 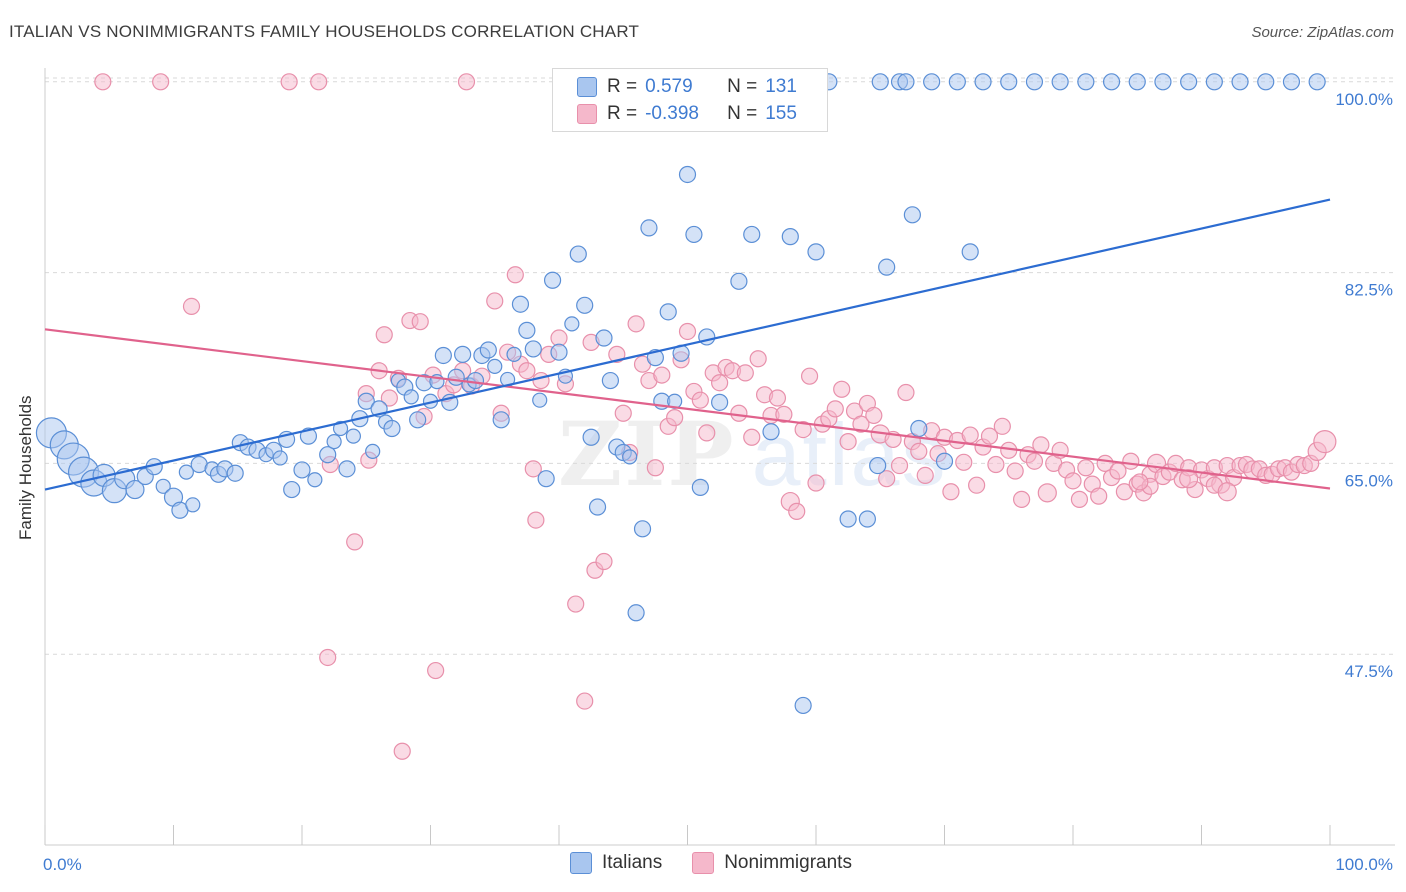 What do you see at coordinates (772, 863) in the screenshot?
I see `legend-item-nonimmigrants: Nonimmigrants` at bounding box center [772, 863].